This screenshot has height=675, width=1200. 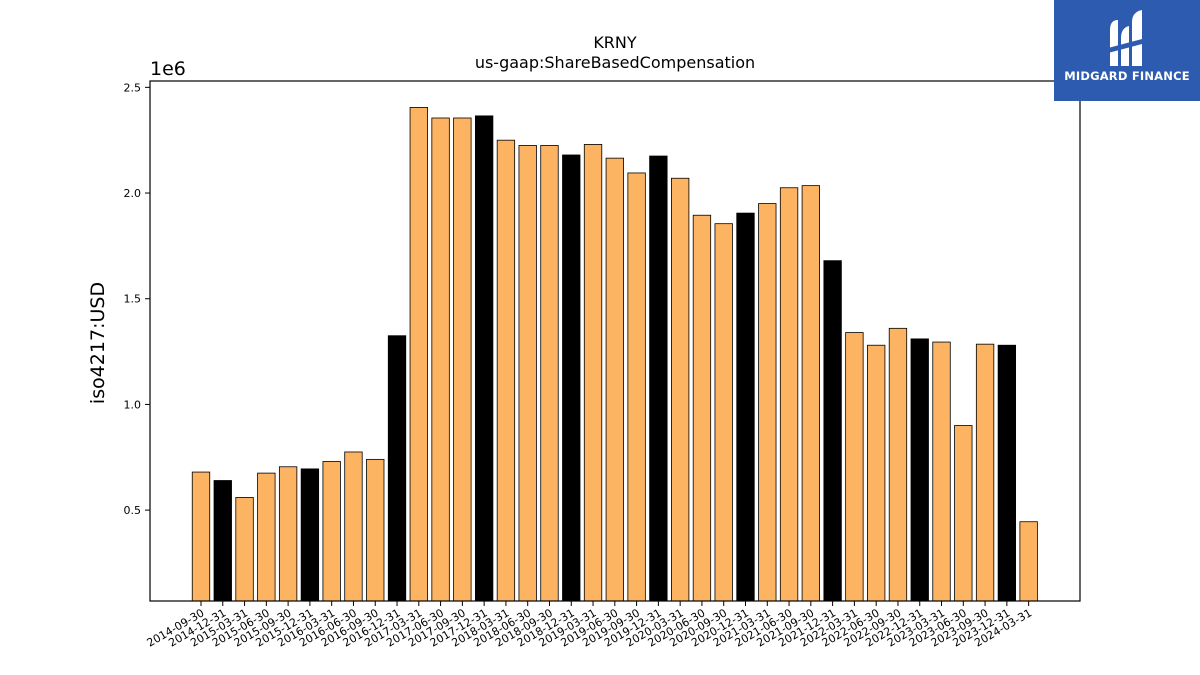 What do you see at coordinates (615, 62) in the screenshot?
I see `chart-subtitle: us-gaap:ShareBasedCompensation` at bounding box center [615, 62].